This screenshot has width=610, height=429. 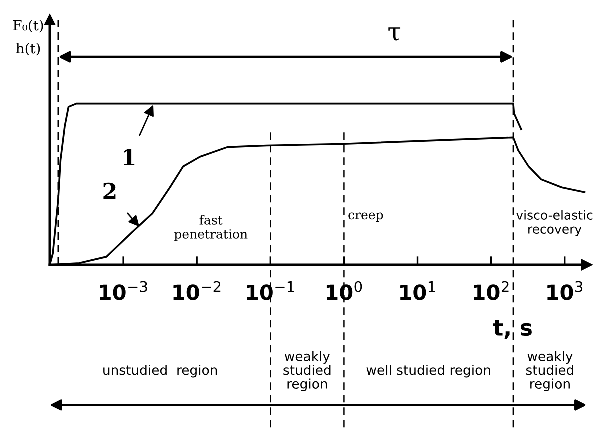 I want to click on x-tick-label: 10$^{0}$, so click(x=344, y=290).